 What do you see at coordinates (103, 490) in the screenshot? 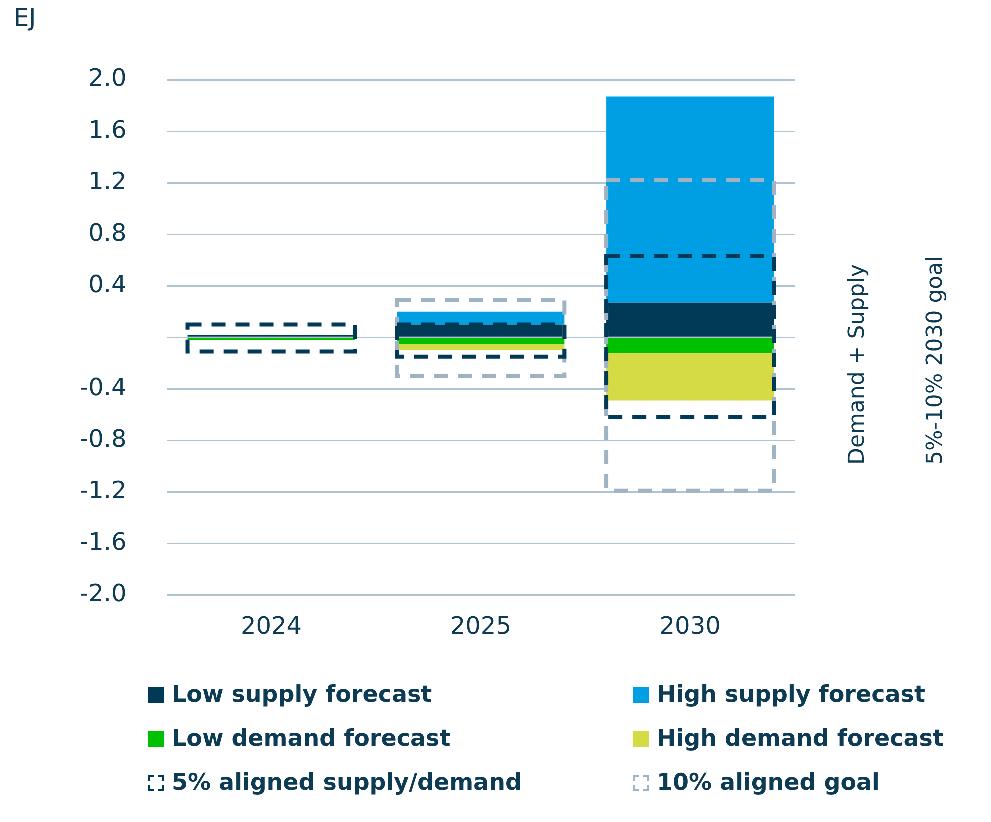
I see `y-tick-label: -1.2` at bounding box center [103, 490].